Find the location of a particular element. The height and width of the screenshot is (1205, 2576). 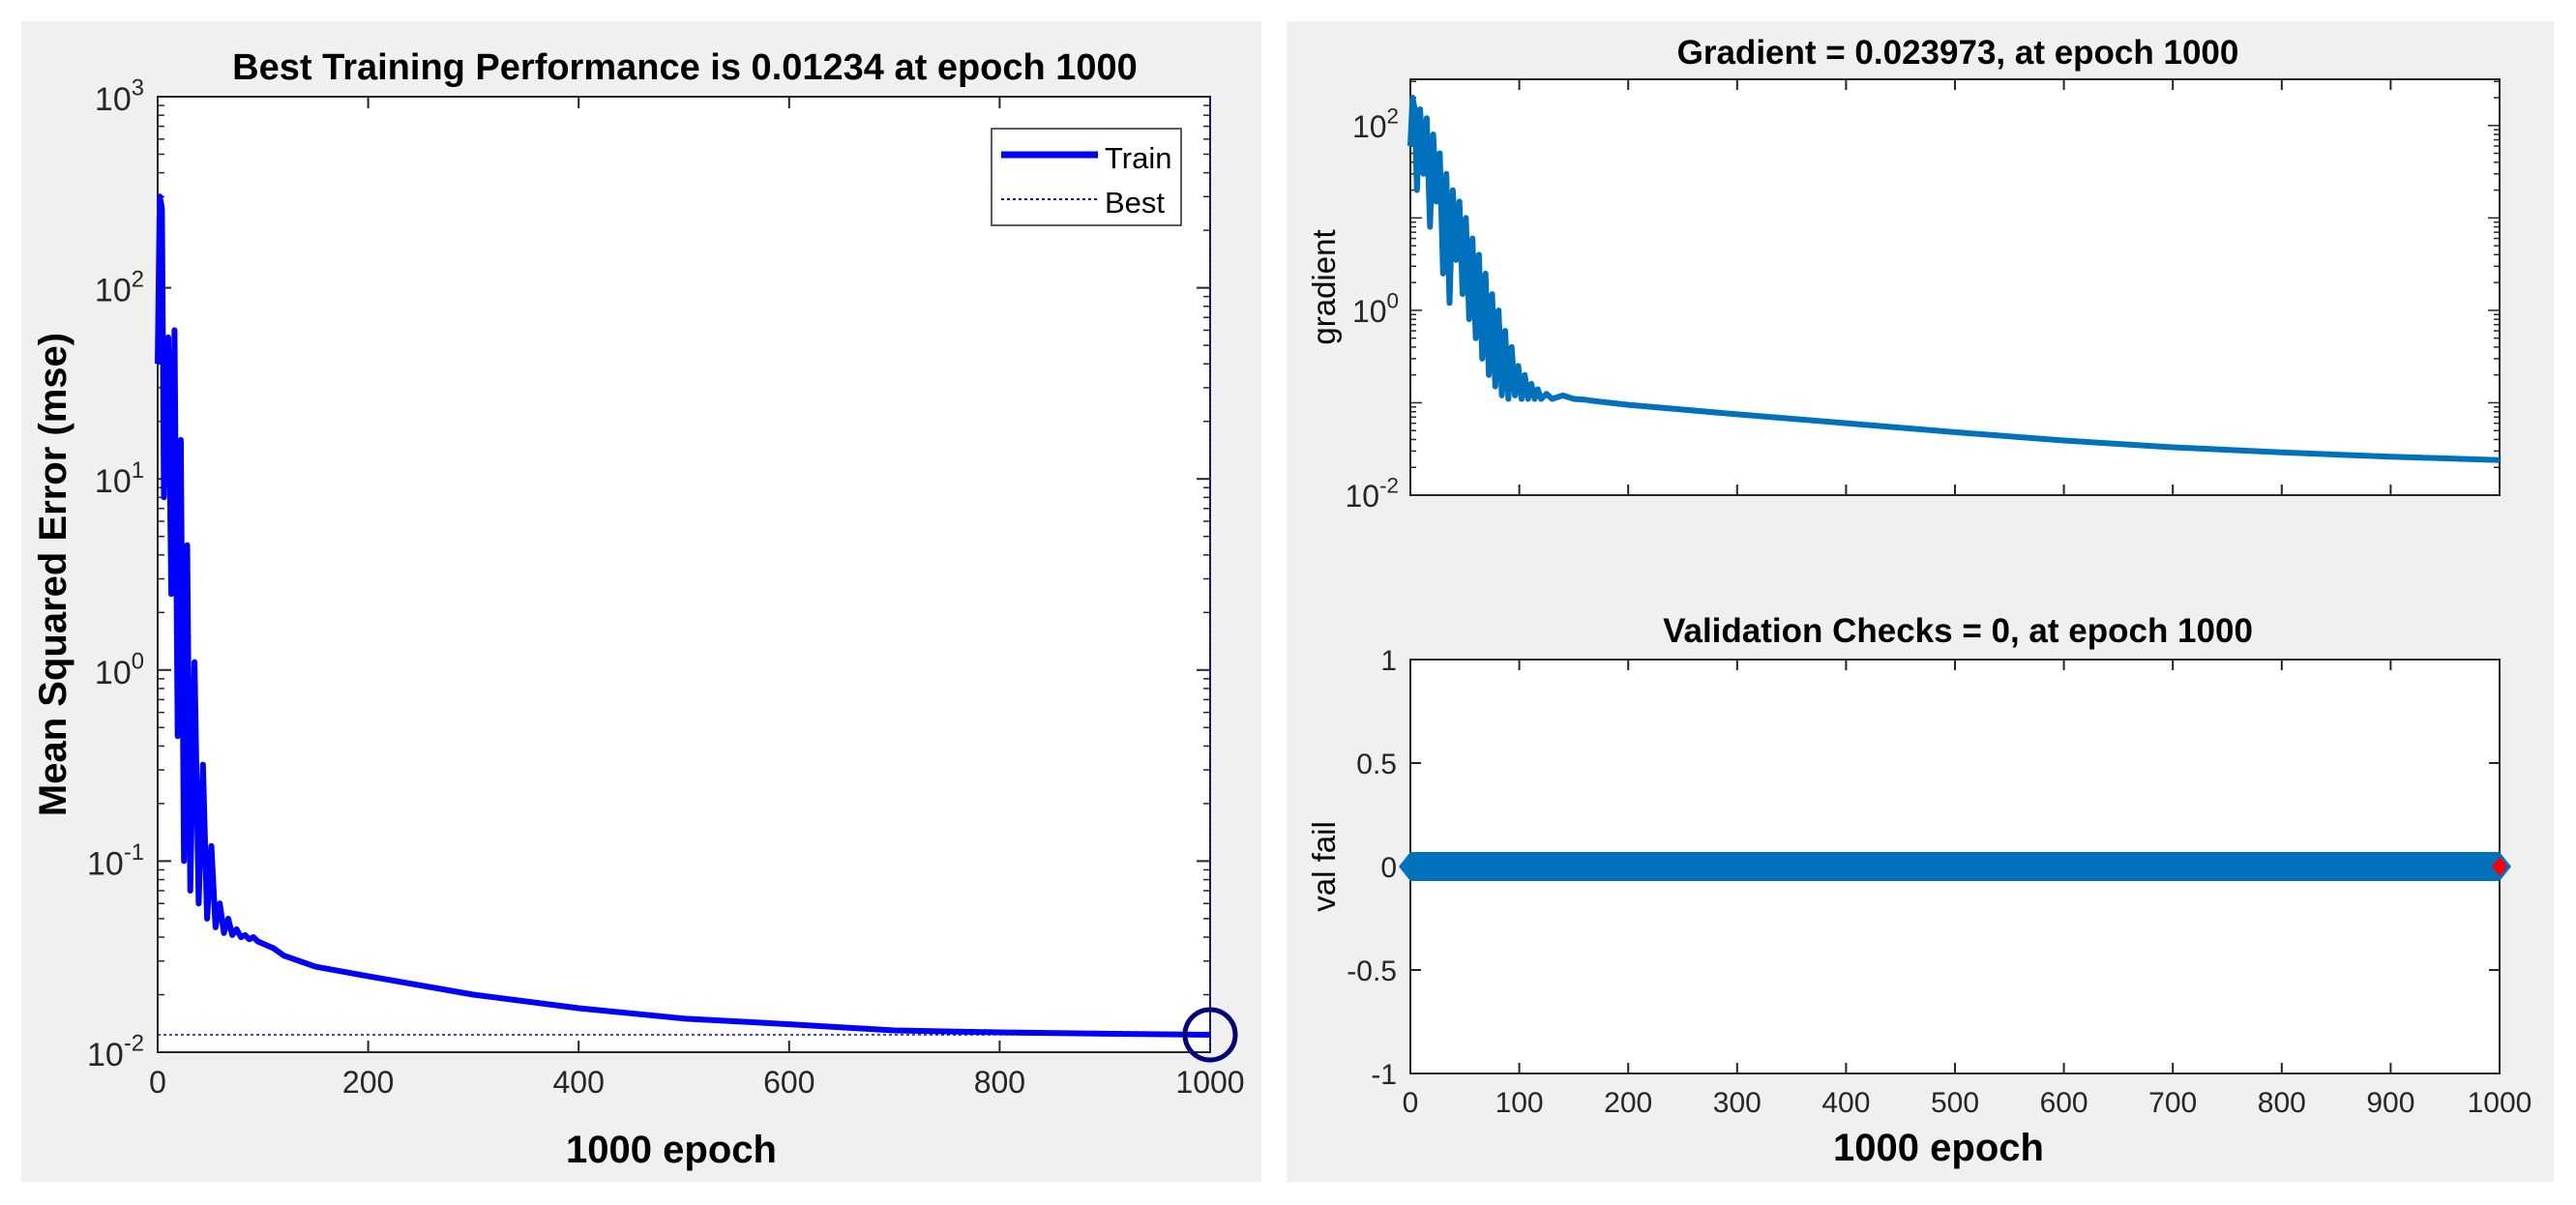

val-fail-marker-band is located at coordinates (1955, 867).